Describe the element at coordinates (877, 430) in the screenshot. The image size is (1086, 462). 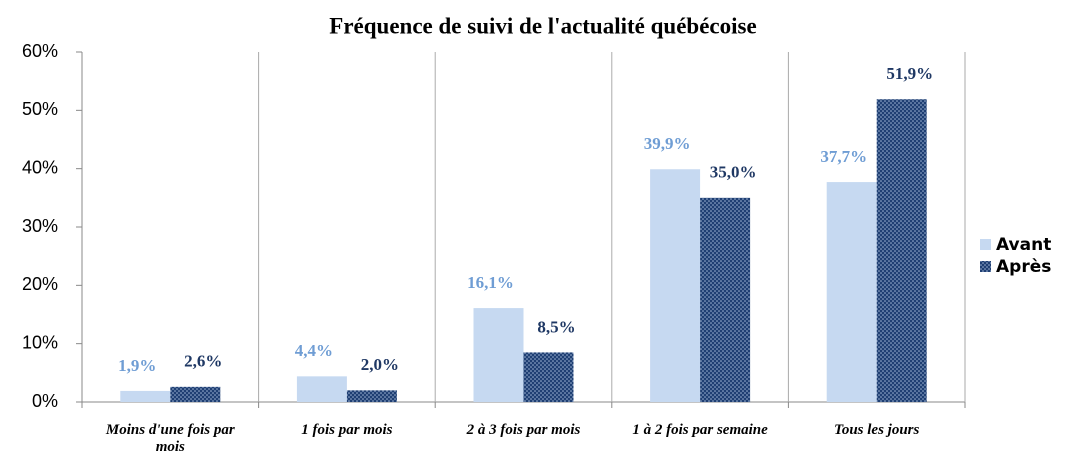
I see `x-tick-label: Tous les jours` at that location.